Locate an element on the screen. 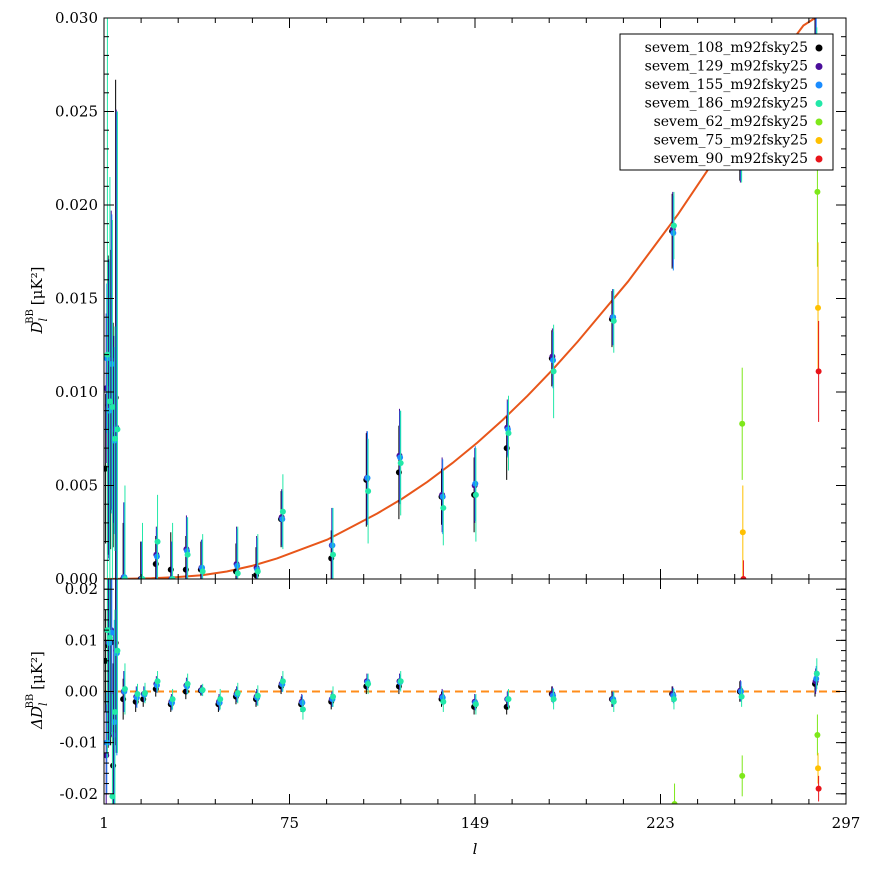 Image resolution: width=876 pixels, height=873 pixels. legend-label: sevem_90_m92fsky25 is located at coordinates (731, 159).